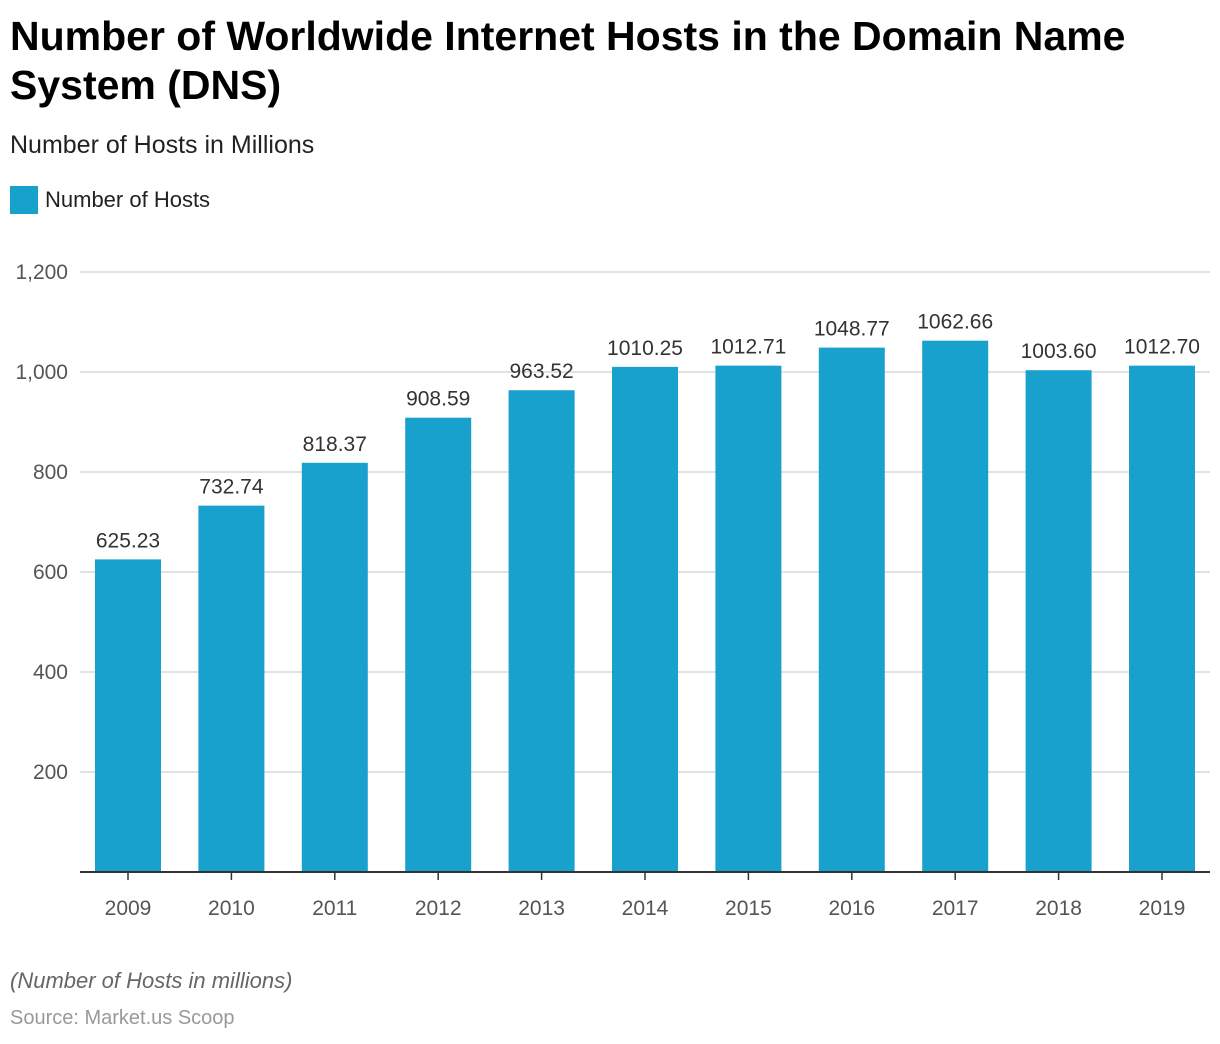 The image size is (1220, 1044). I want to click on x-tick-label: 2013, so click(541, 908).